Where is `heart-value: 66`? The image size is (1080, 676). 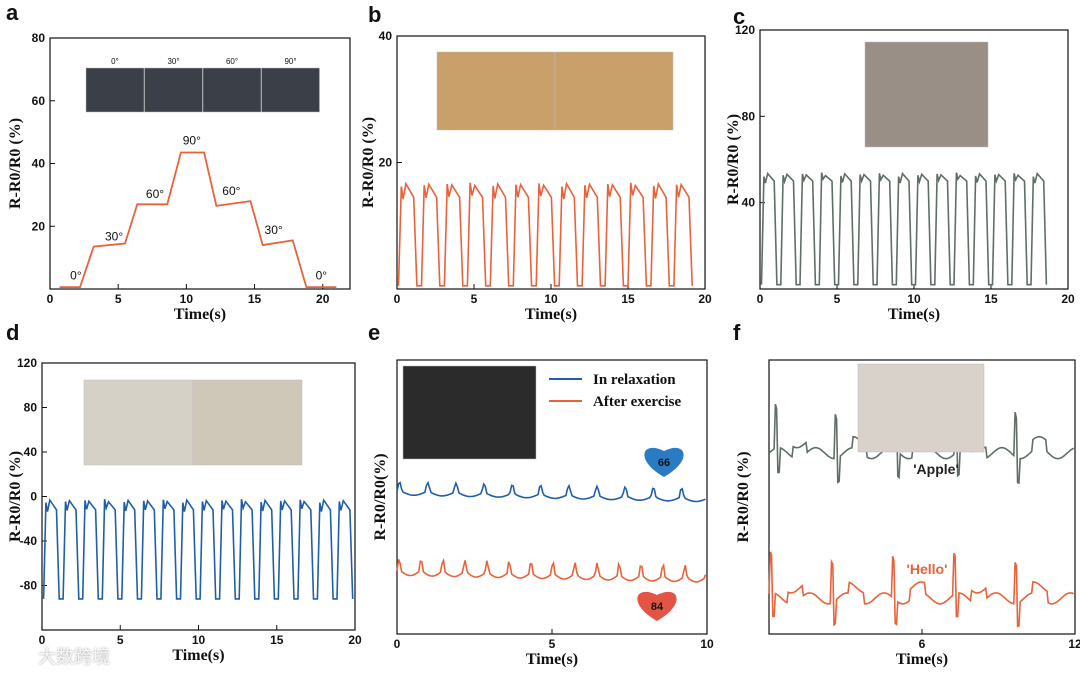
heart-value: 66 is located at coordinates (664, 463).